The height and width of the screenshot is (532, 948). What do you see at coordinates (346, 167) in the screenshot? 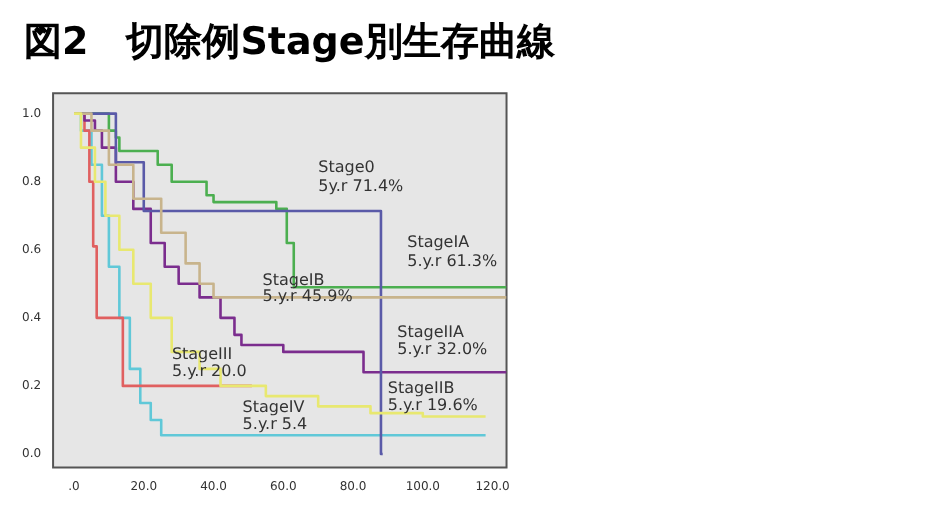
I see `annotation: Stage0` at bounding box center [346, 167].